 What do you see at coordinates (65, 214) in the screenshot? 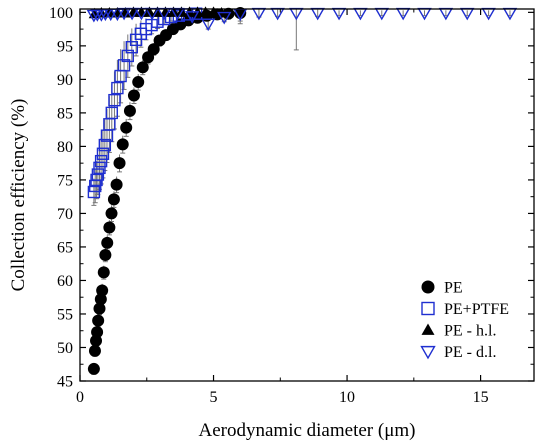
I see `y-tick-label: 70` at bounding box center [65, 214].